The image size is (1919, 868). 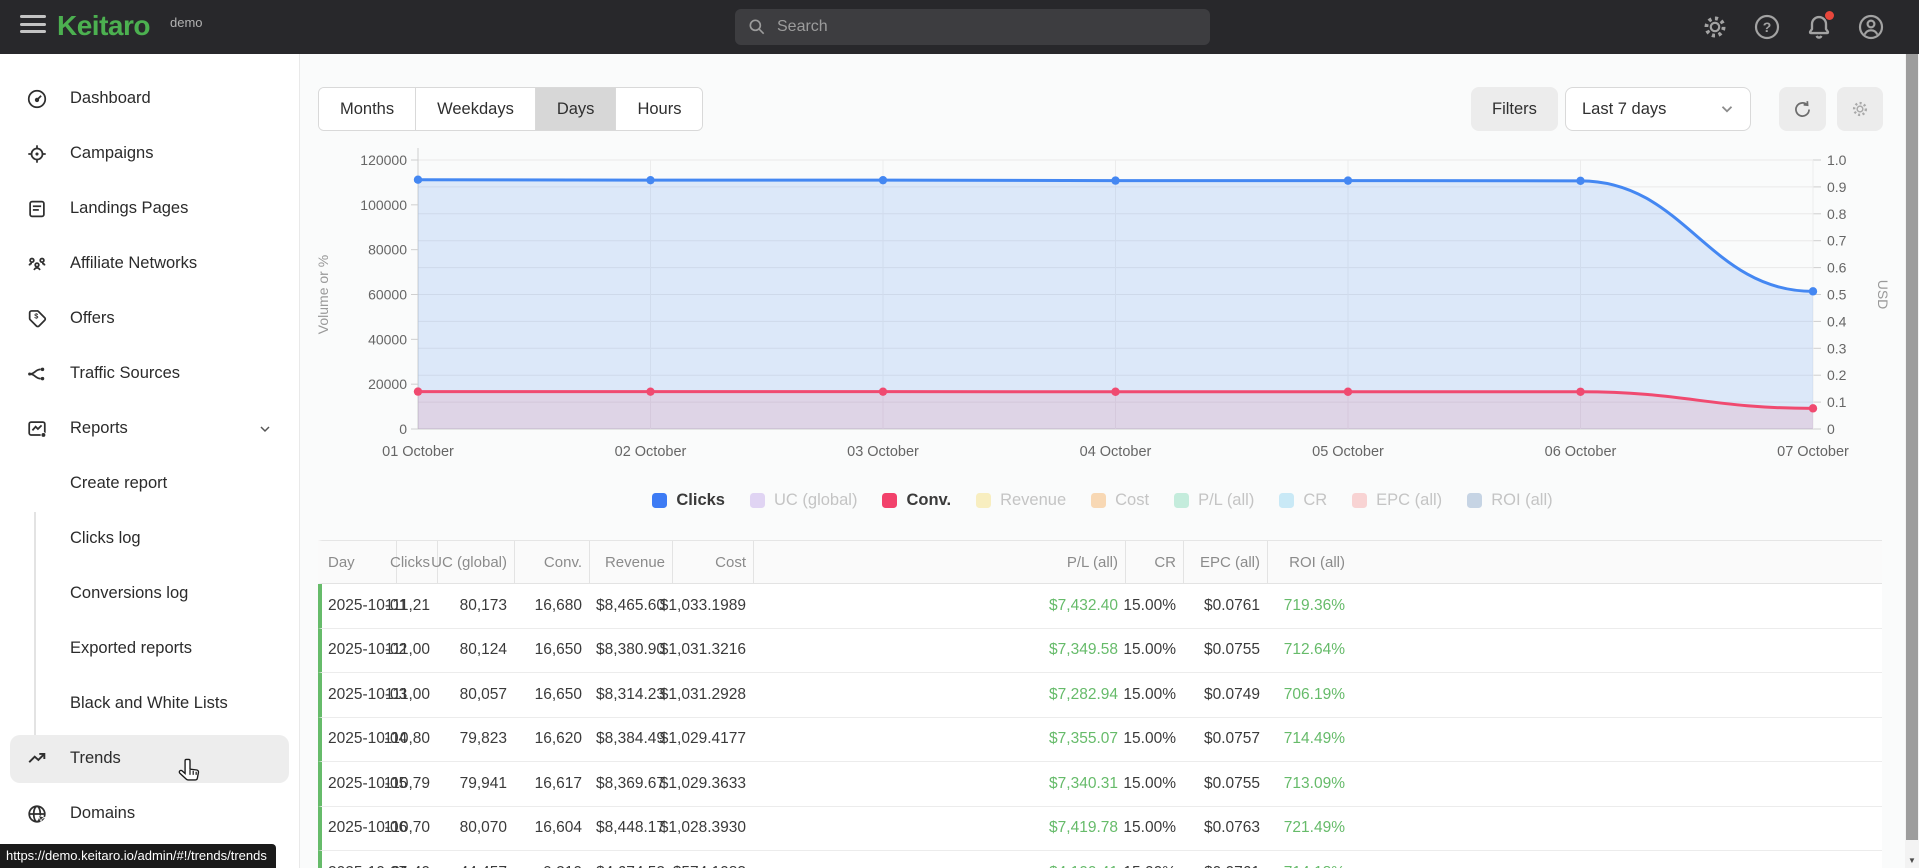 I want to click on table-header-cell: Cost, so click(x=712, y=562).